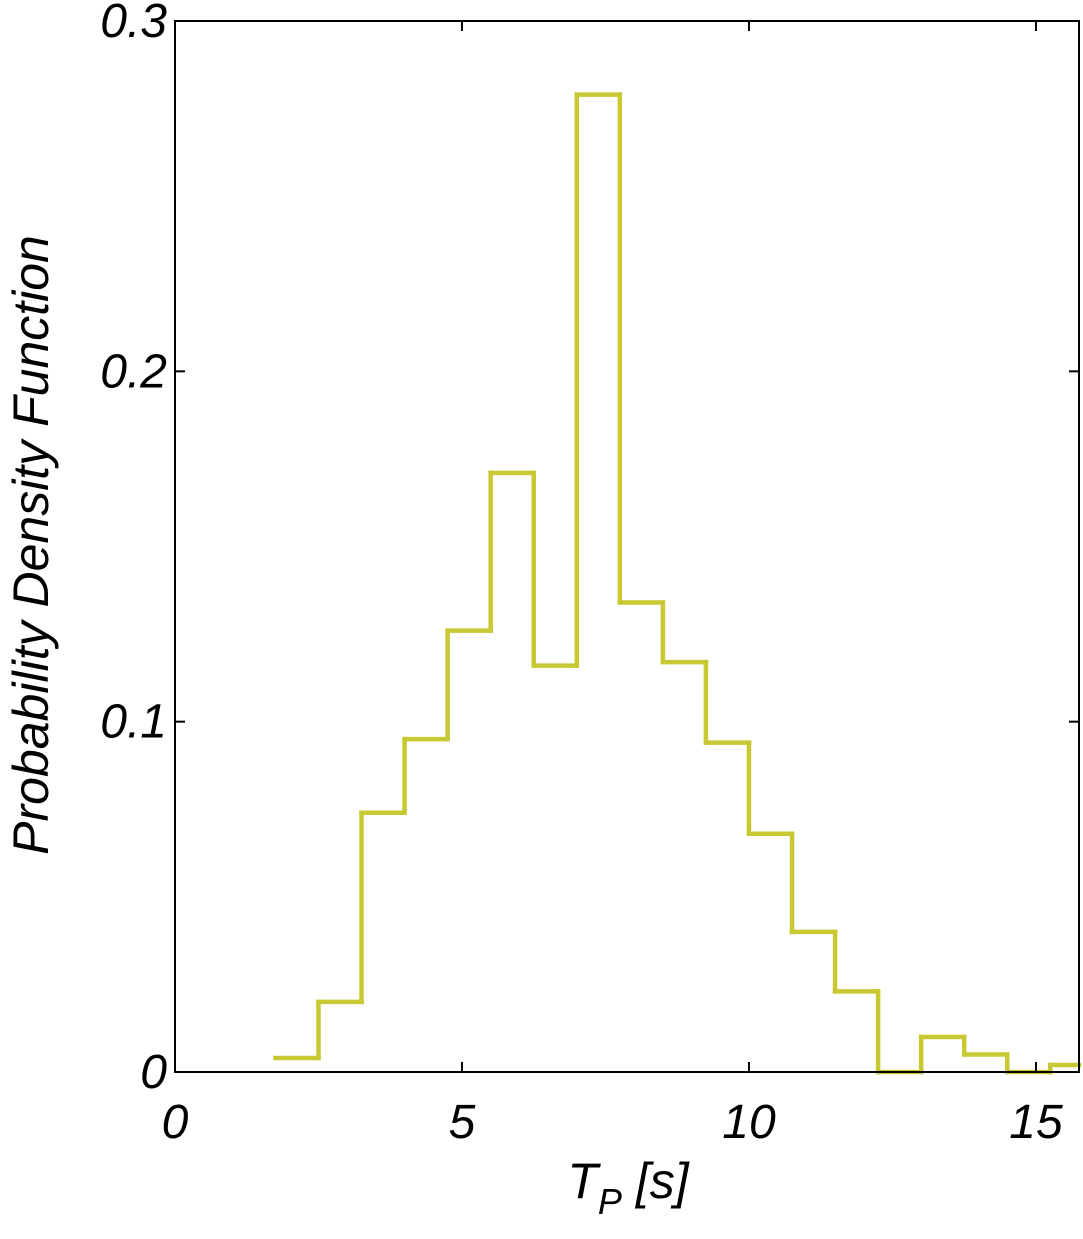 Image resolution: width=1083 pixels, height=1239 pixels. I want to click on x-tick-label-3: 15, so click(1036, 1122).